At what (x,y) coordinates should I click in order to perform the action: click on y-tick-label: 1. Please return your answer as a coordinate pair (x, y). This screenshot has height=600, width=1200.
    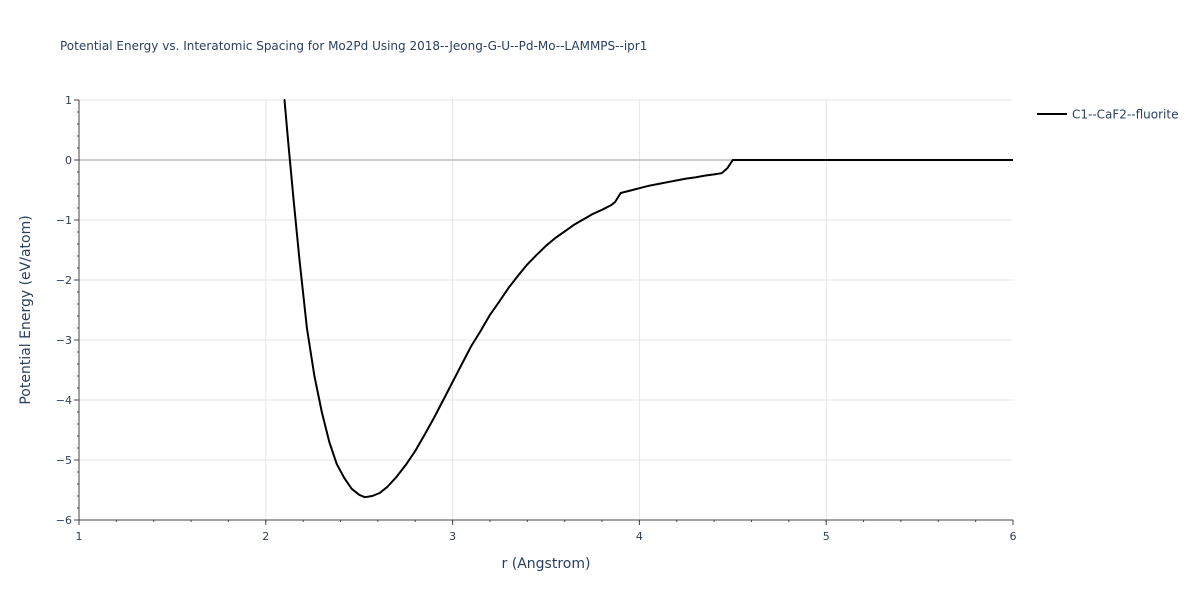
    Looking at the image, I should click on (68, 100).